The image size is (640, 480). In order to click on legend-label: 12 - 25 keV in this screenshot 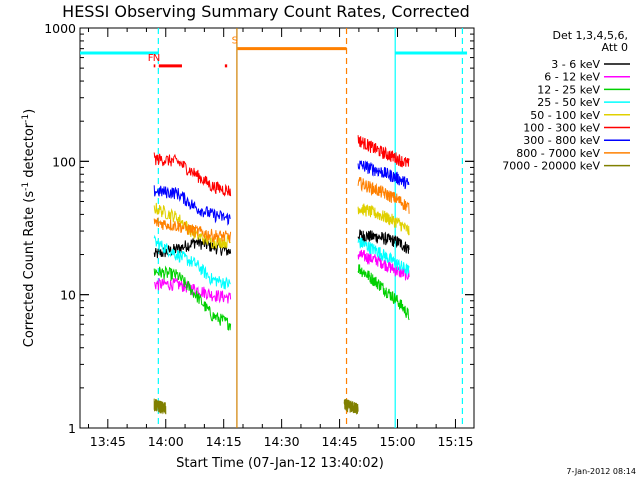, I will do `click(568, 89)`.